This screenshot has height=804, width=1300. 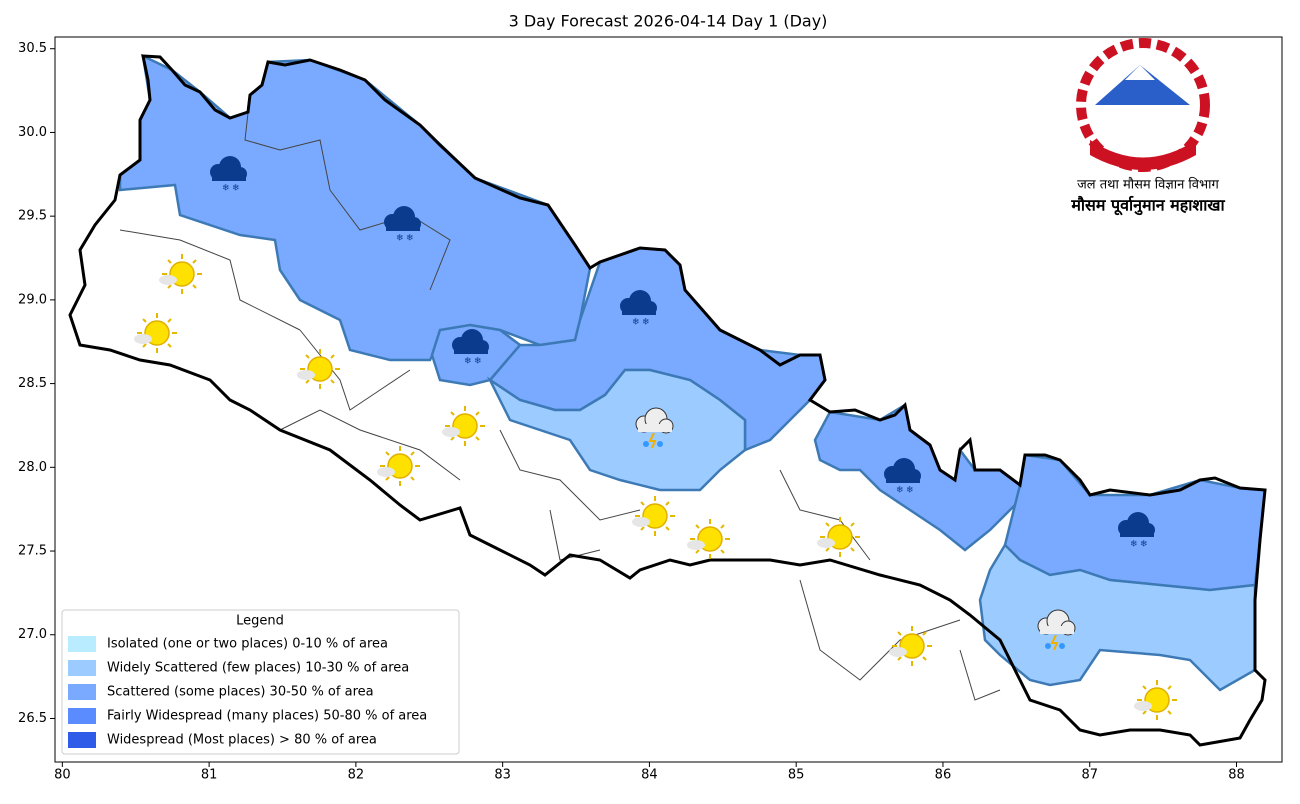 I want to click on x-tick-label: 87, so click(x=1089, y=775).